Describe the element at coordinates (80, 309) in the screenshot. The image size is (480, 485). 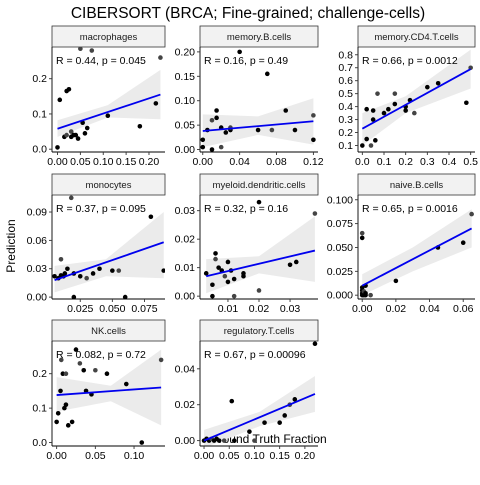
I see `x-tick-label: 0.025` at that location.